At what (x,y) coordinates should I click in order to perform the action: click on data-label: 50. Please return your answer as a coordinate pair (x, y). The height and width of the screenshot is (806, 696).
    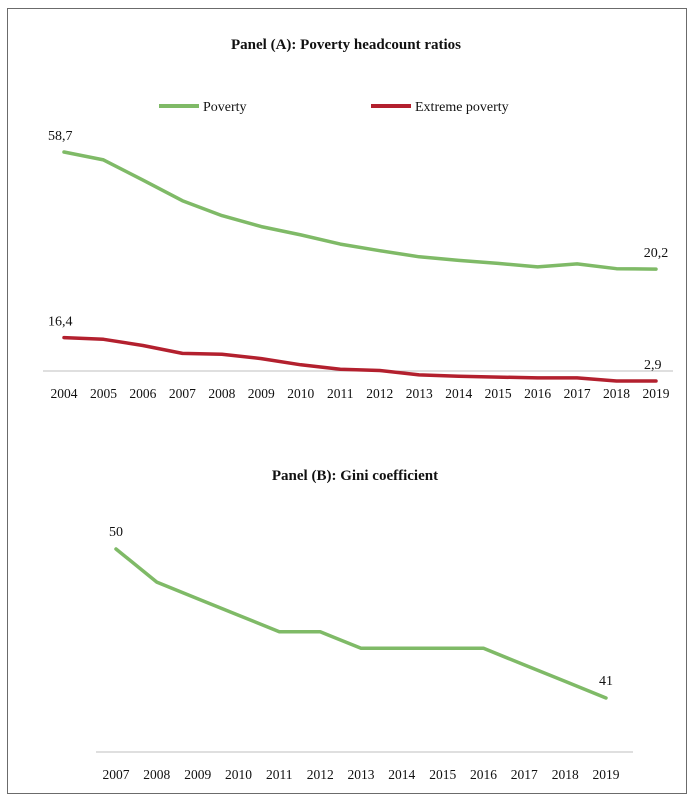
    Looking at the image, I should click on (116, 532).